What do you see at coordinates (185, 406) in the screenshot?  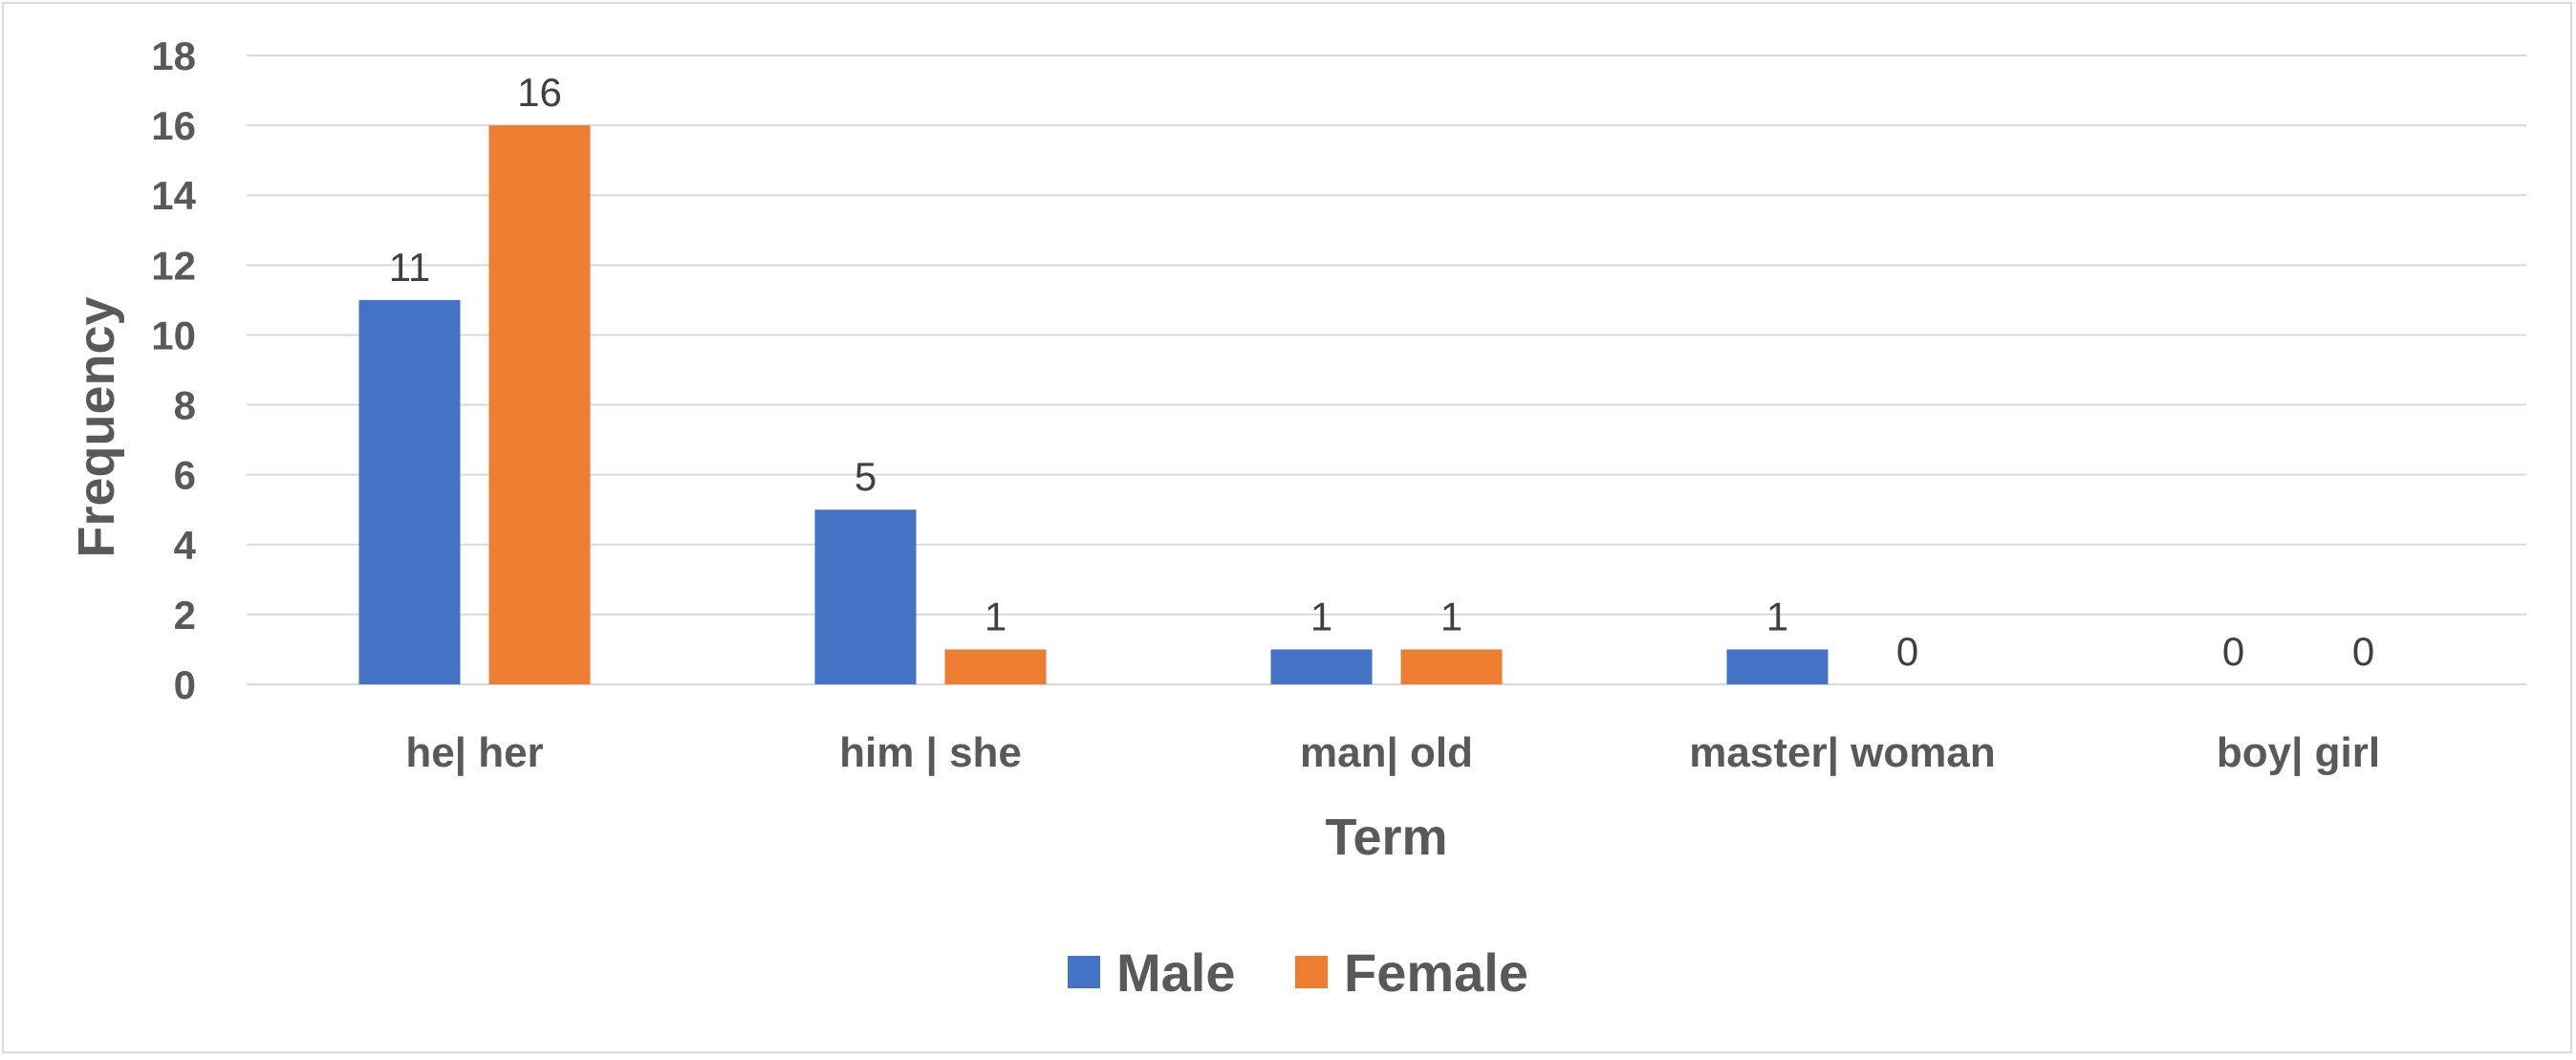 I see `y-tick-label: 8` at bounding box center [185, 406].